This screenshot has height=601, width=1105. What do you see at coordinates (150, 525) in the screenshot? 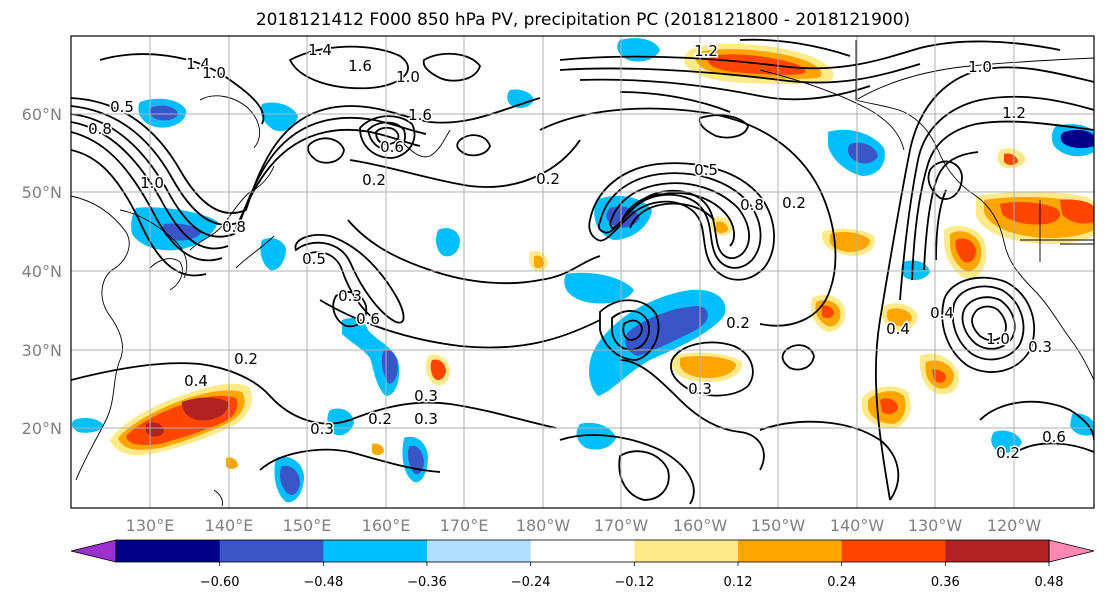
I see `lon-tick-label: 130°E` at bounding box center [150, 525].